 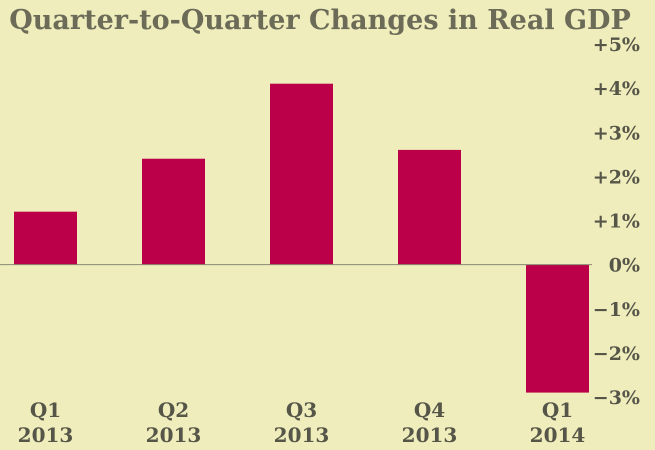 I want to click on y-tick-labels: +5% +4% +3% +2% +1% 0% −1% −2% −3%, so click(x=616, y=221).